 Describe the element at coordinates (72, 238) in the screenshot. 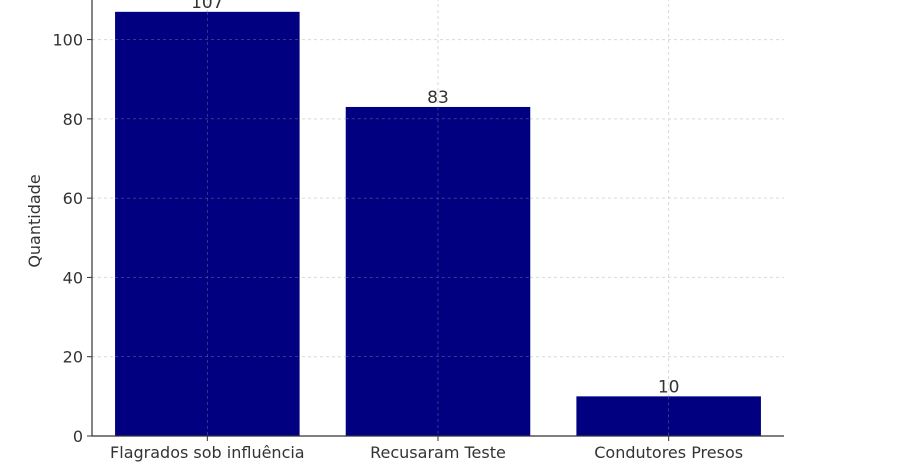

I see `y-ticks: 0 20 40 60 80 100` at that location.